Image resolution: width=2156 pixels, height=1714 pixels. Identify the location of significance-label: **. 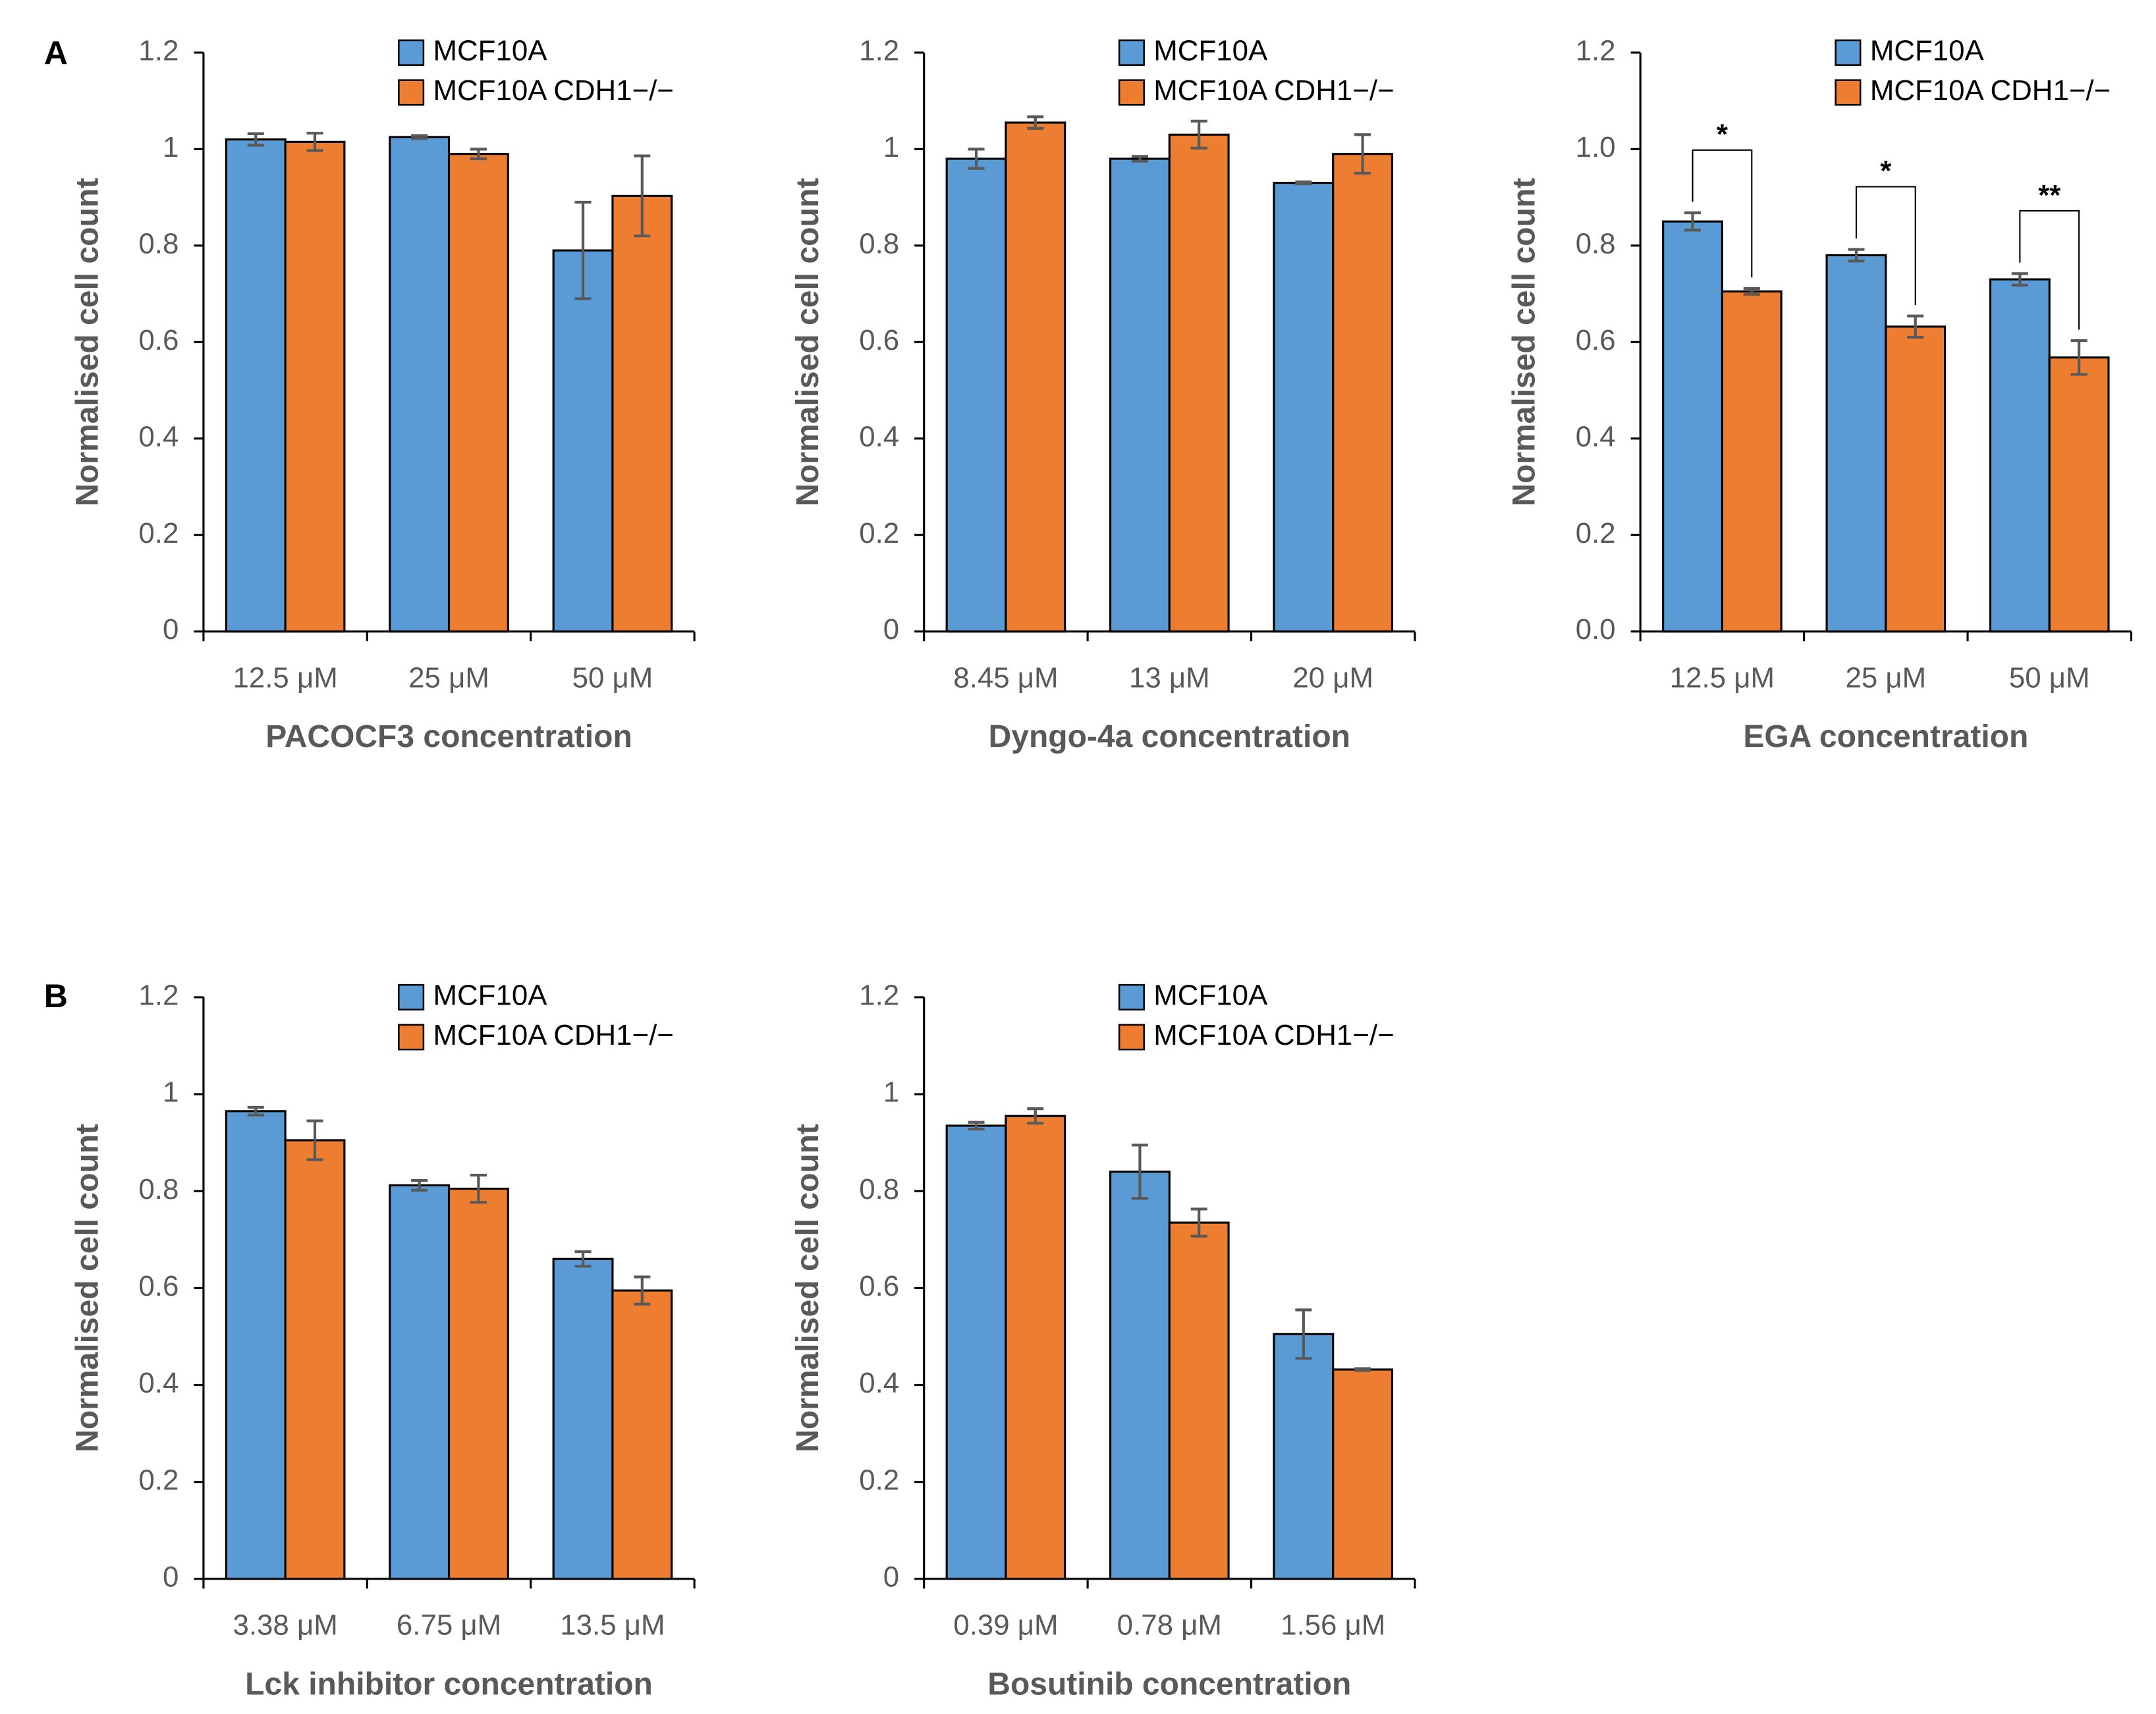
(2049, 195).